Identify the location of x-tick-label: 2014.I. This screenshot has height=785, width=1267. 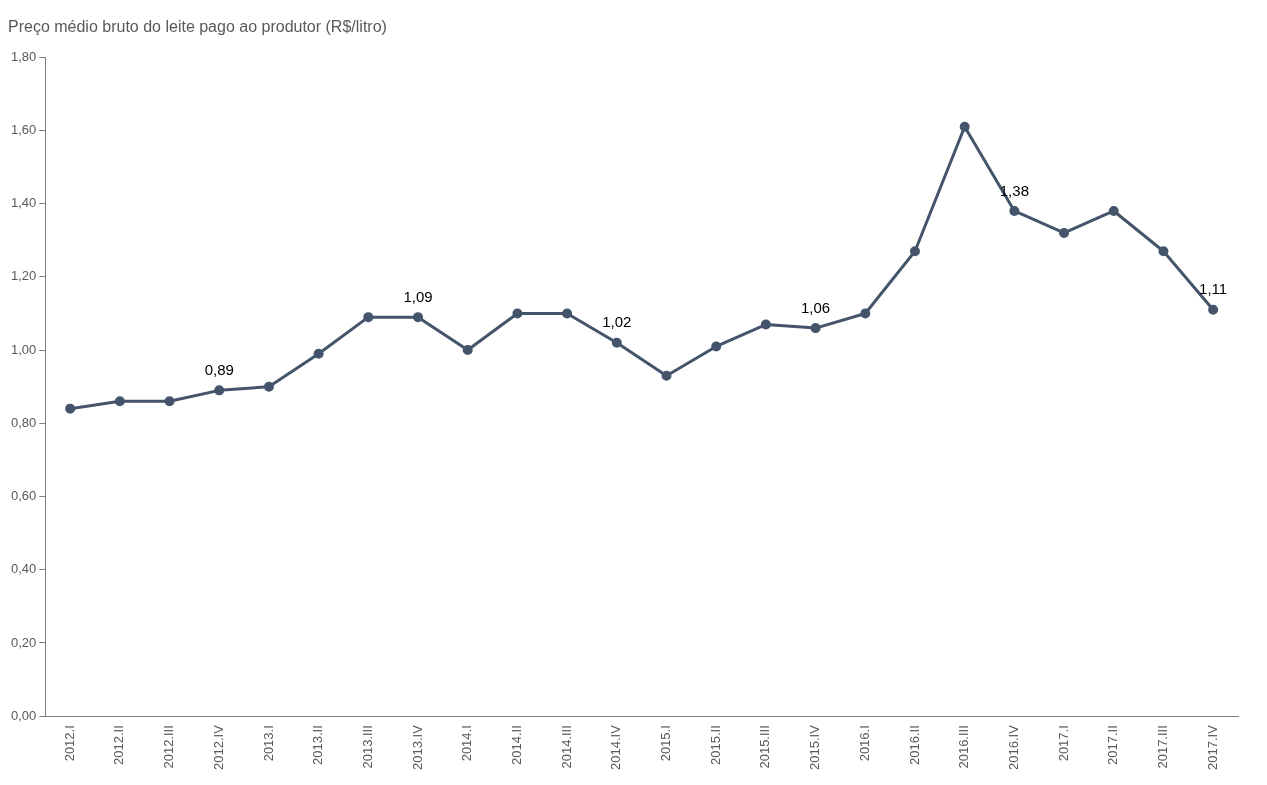
(467, 743).